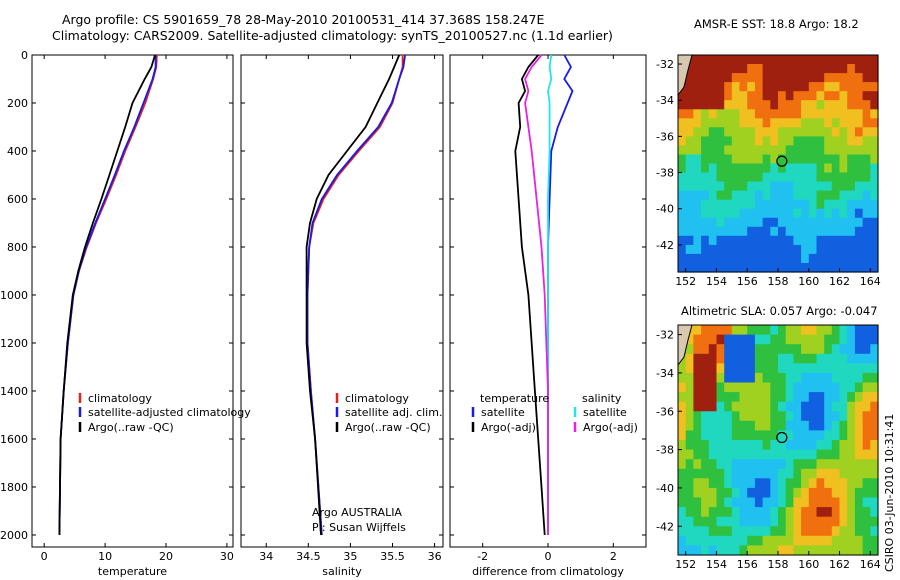 The image size is (900, 580). I want to click on legend-temp-sat-text: satellite-adjusted climatology, so click(169, 412).